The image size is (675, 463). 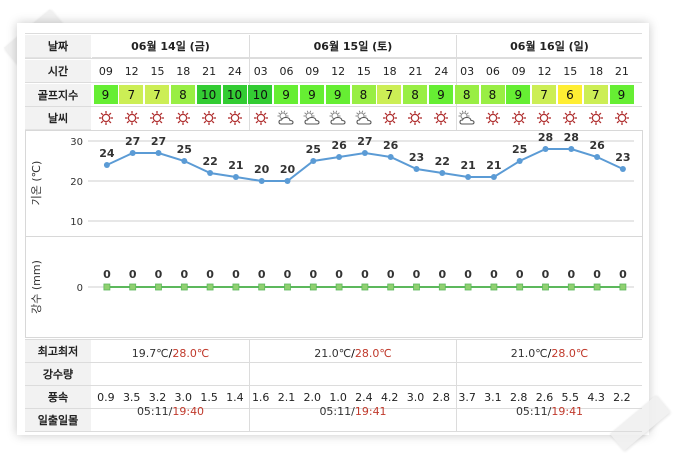 I want to click on hour-cell: 06, so click(x=492, y=71).